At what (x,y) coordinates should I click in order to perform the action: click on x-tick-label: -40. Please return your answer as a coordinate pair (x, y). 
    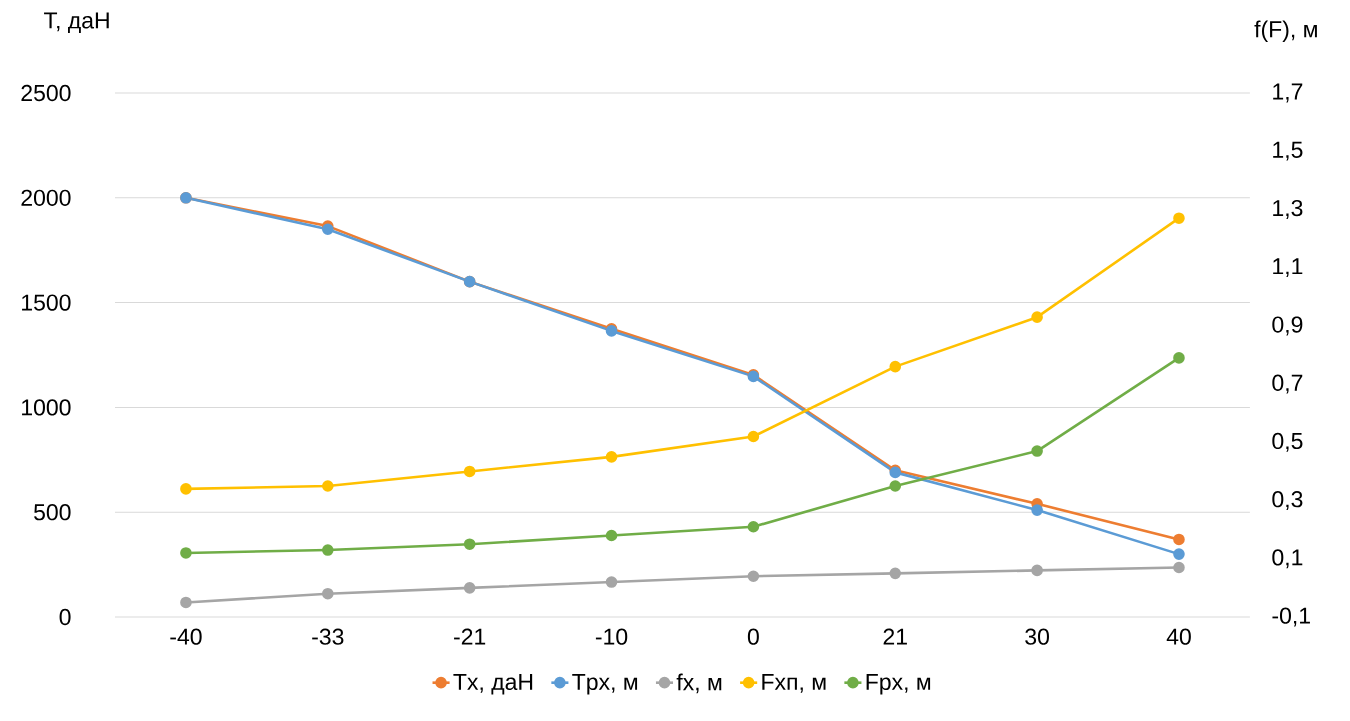
    Looking at the image, I should click on (186, 636).